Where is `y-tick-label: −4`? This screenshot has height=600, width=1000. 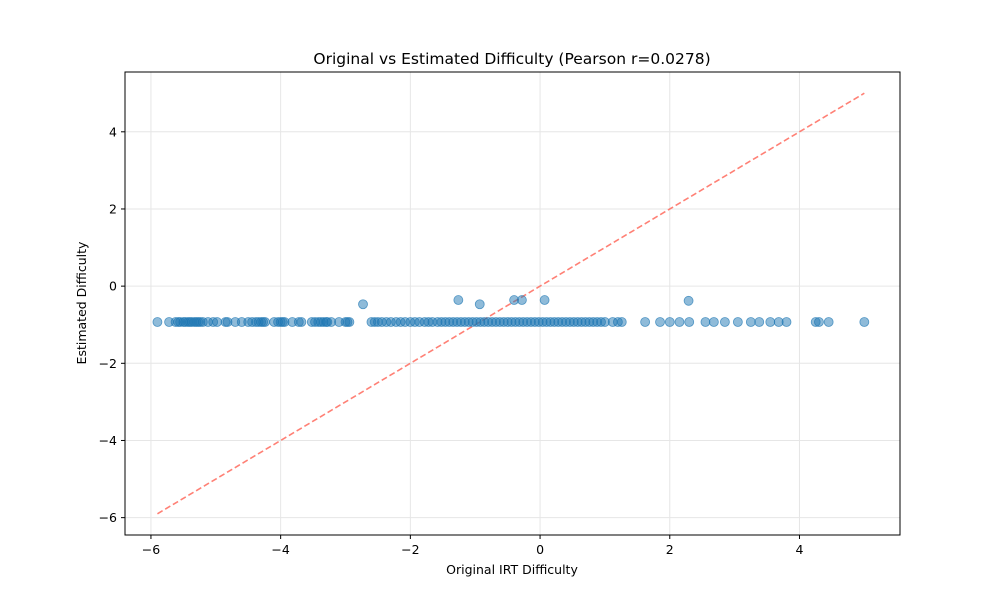 y-tick-label: −4 is located at coordinates (108, 440).